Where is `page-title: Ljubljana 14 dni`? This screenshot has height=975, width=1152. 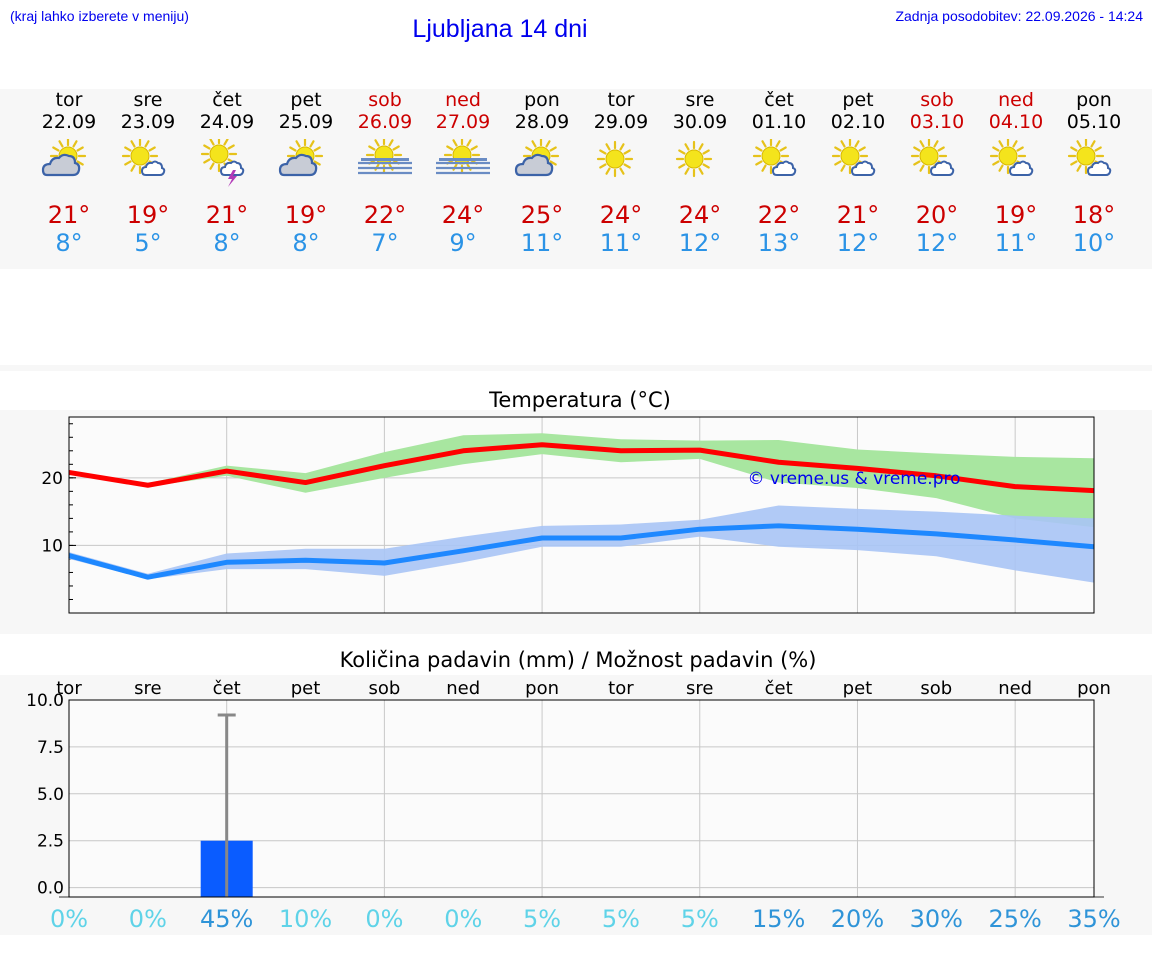
page-title: Ljubljana 14 dni is located at coordinates (500, 29).